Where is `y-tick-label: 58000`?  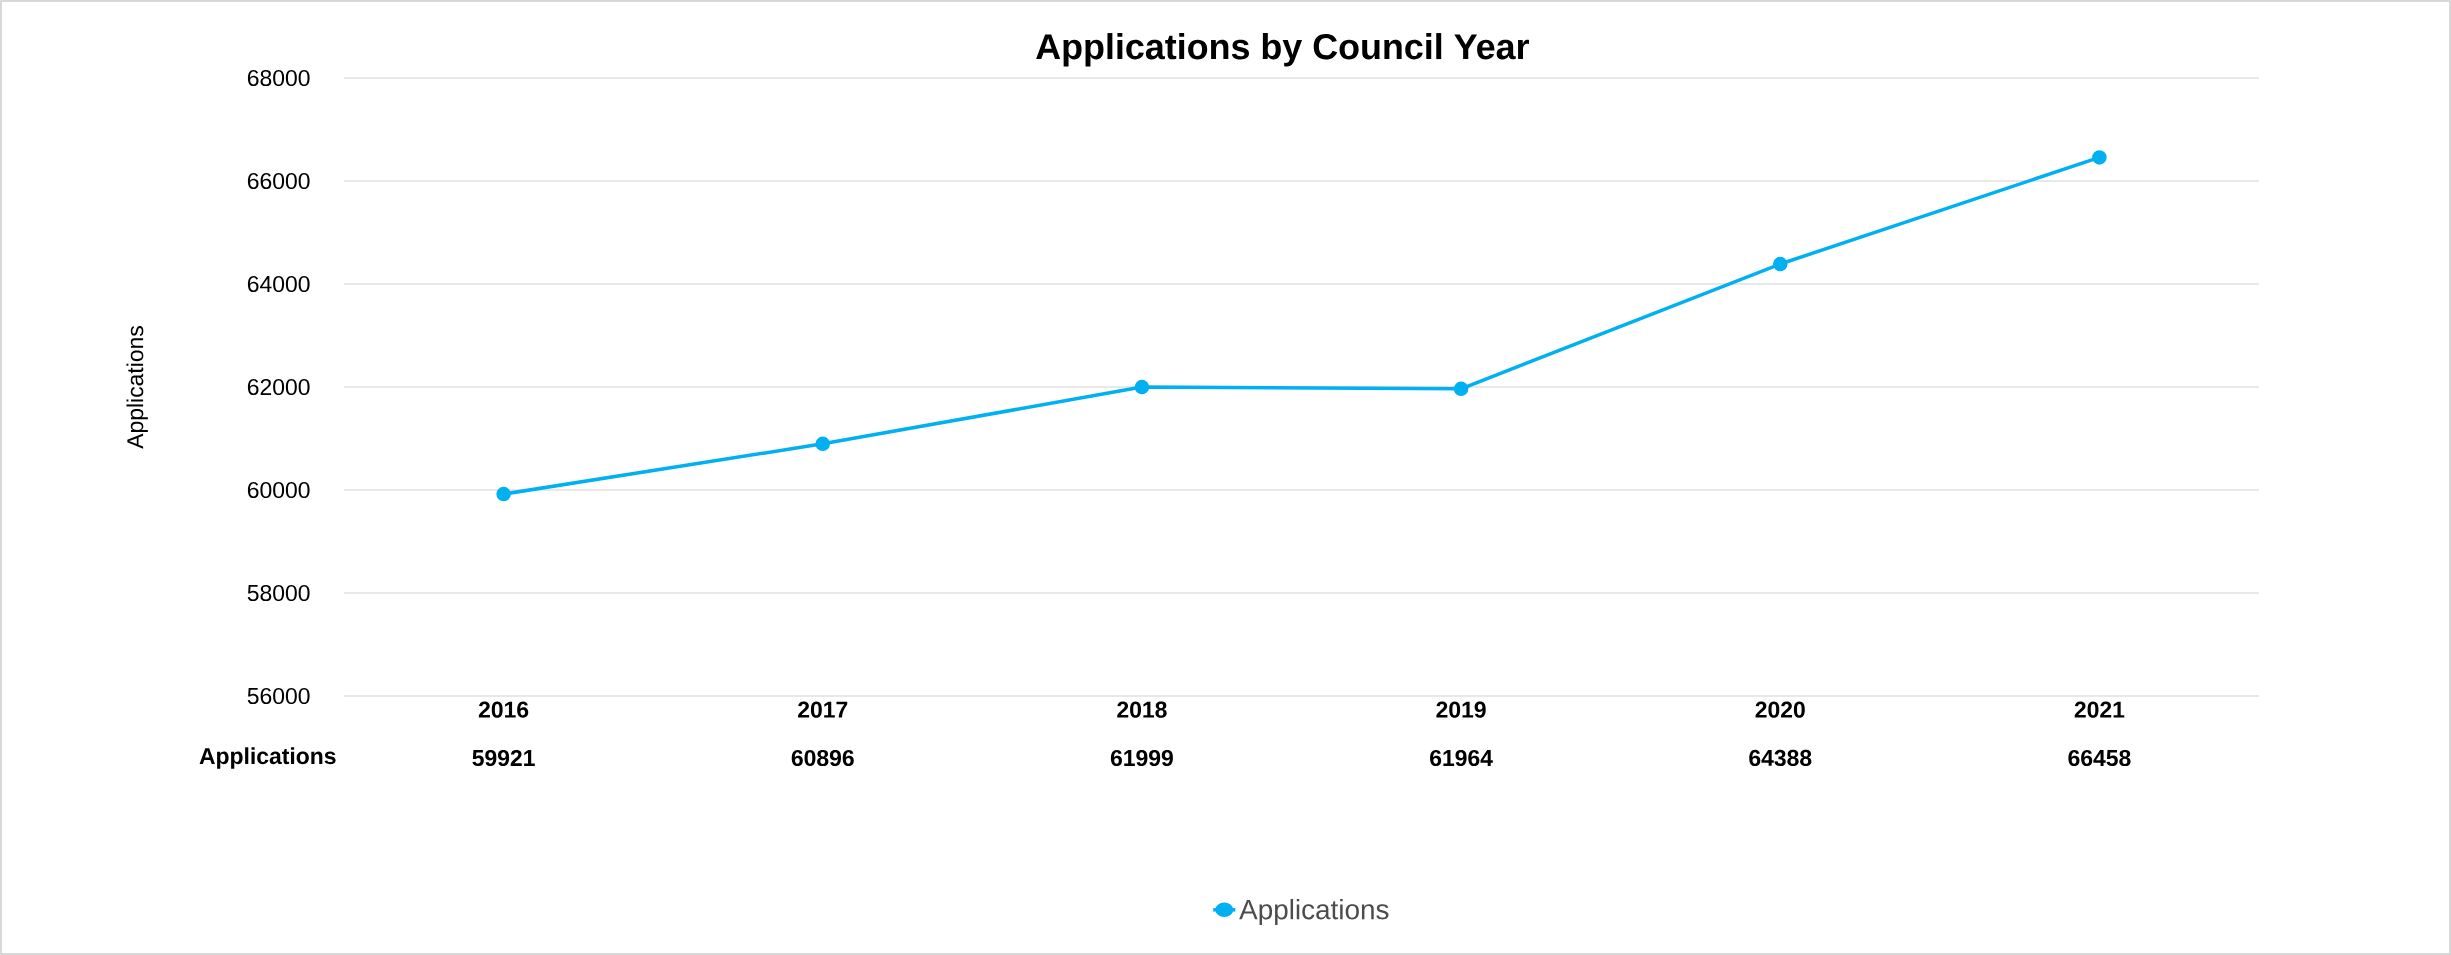
y-tick-label: 58000 is located at coordinates (278, 593).